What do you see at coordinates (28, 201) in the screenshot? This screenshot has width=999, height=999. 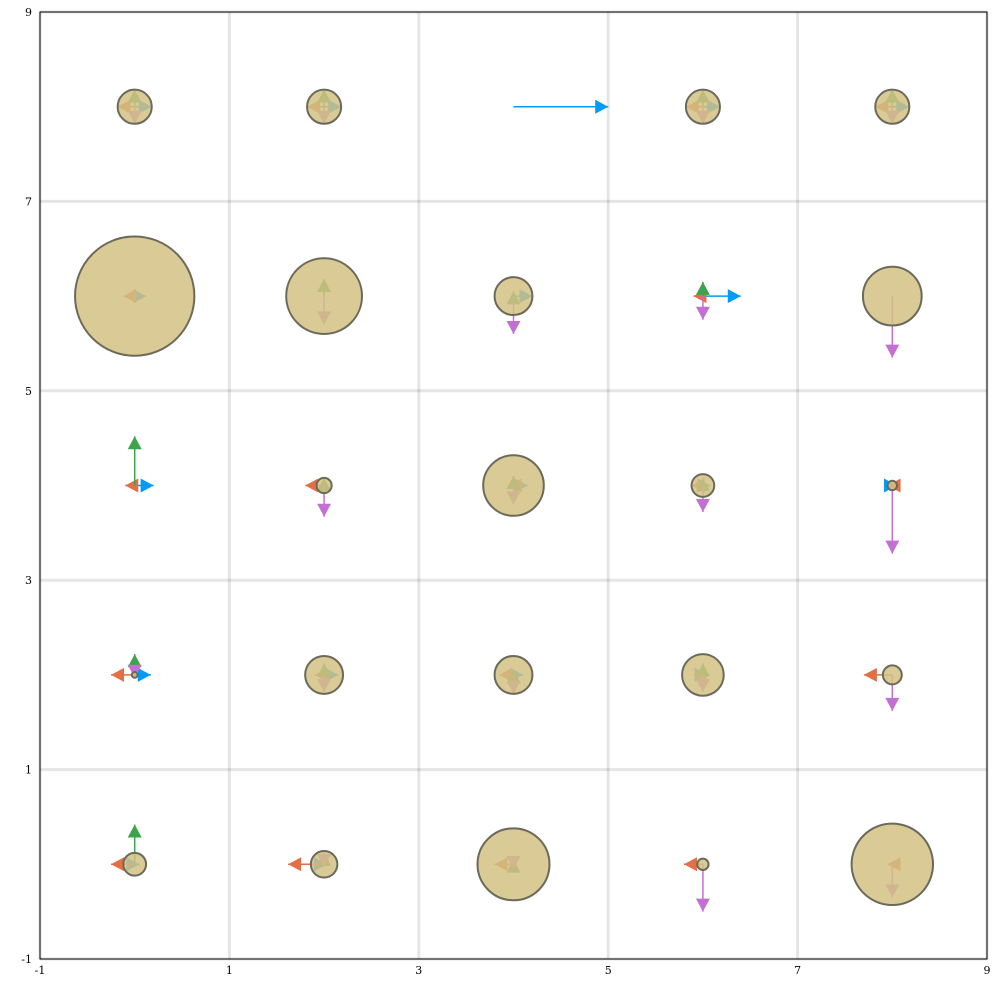 I see `y-tick-label: 7` at bounding box center [28, 201].